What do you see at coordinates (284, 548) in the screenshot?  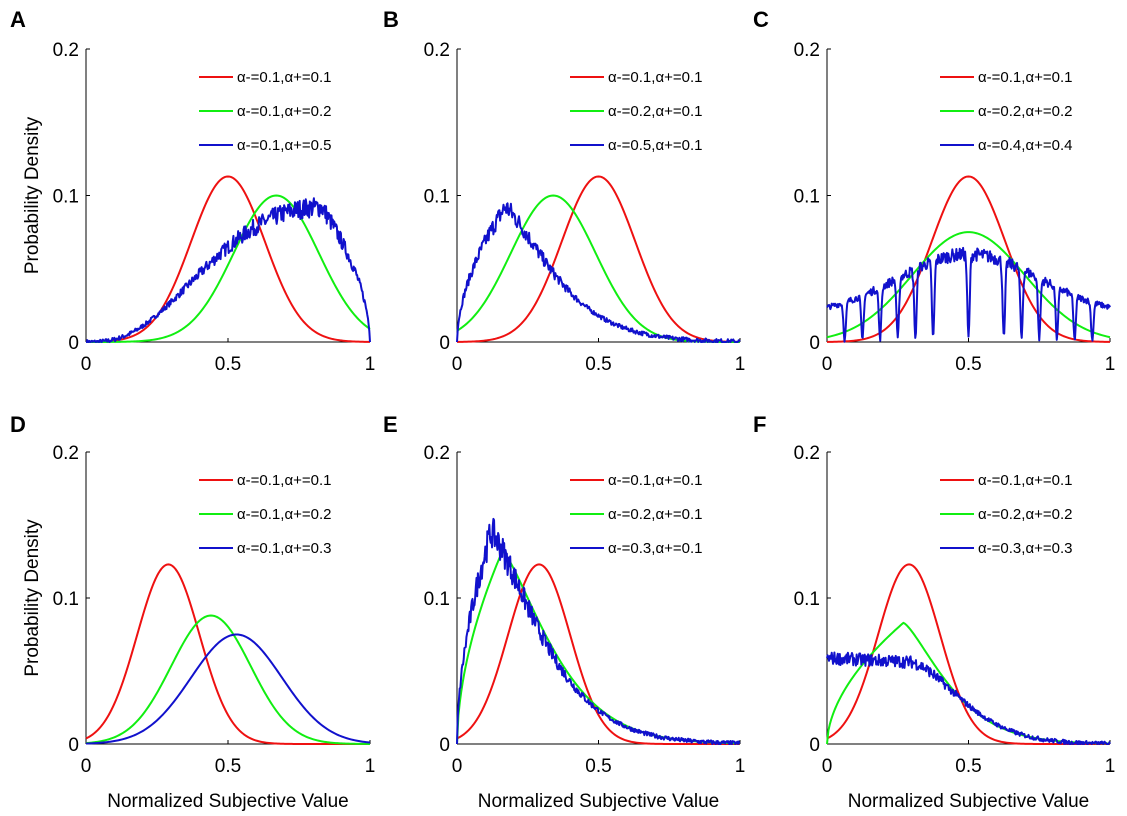 I see `legend-entry: α-=0.1,α+=0.3` at bounding box center [284, 548].